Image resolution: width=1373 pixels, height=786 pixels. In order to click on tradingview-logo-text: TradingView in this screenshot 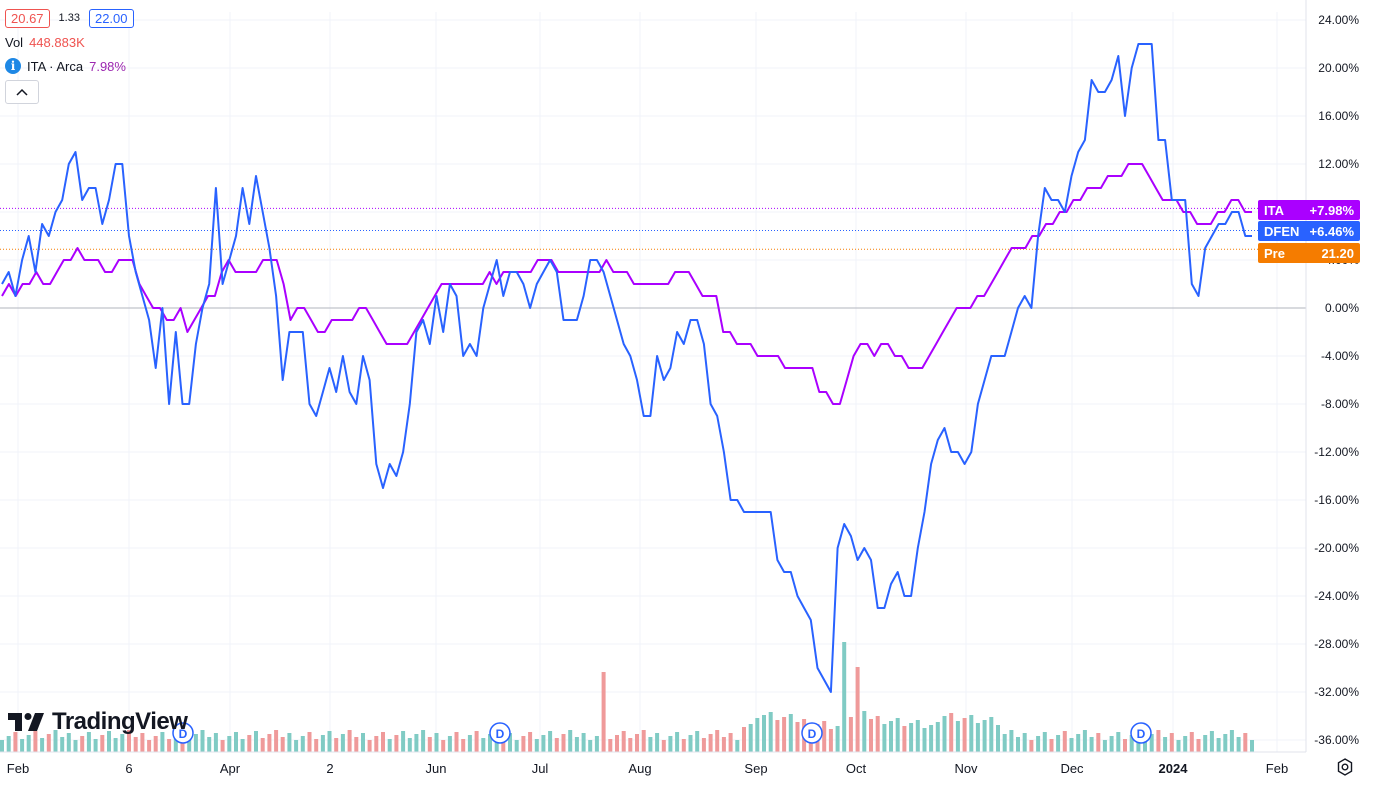, I will do `click(120, 721)`.